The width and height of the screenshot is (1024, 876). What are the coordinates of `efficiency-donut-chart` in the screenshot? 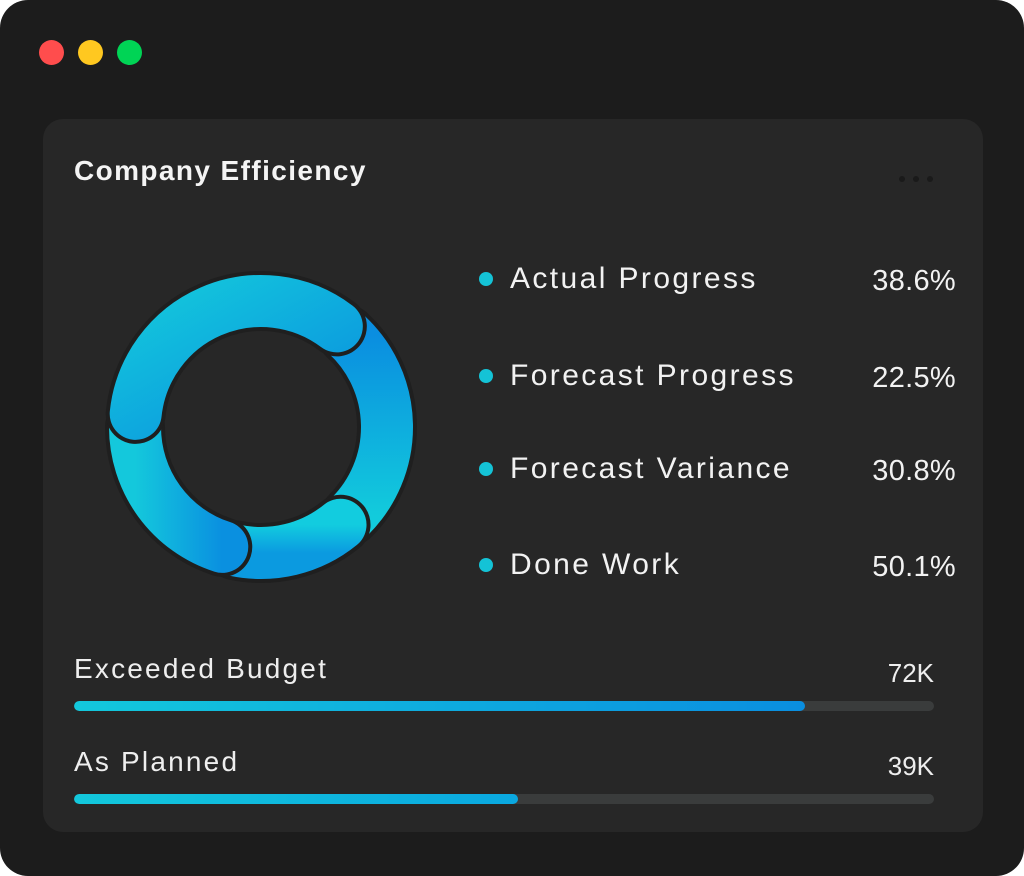 It's located at (261, 427).